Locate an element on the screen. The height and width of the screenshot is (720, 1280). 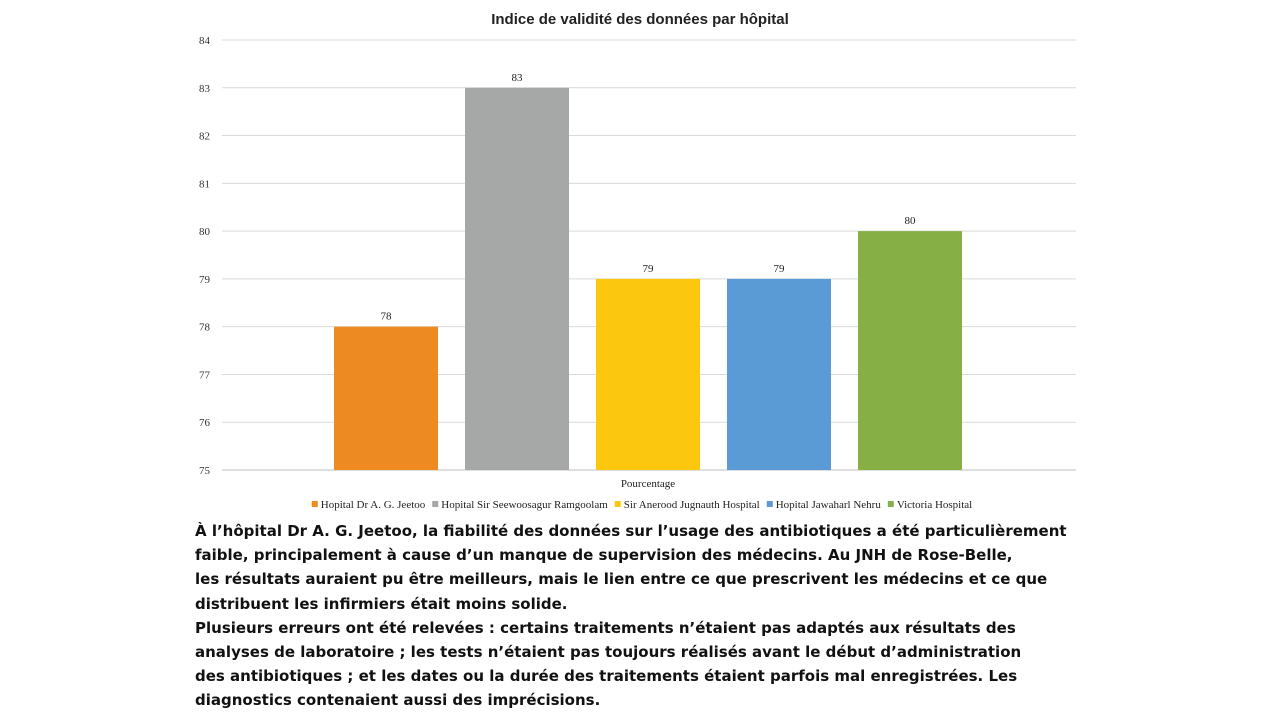
y-tick-label: 76 is located at coordinates (205, 423).